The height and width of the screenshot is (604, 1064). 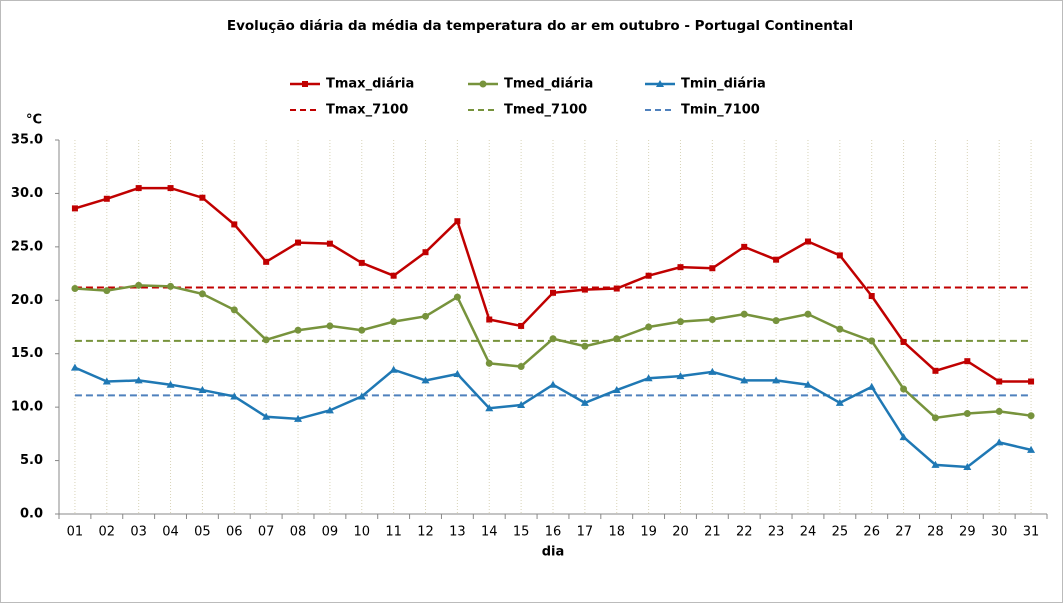 What do you see at coordinates (367, 110) in the screenshot?
I see `legend-label: Tmax_7100` at bounding box center [367, 110].